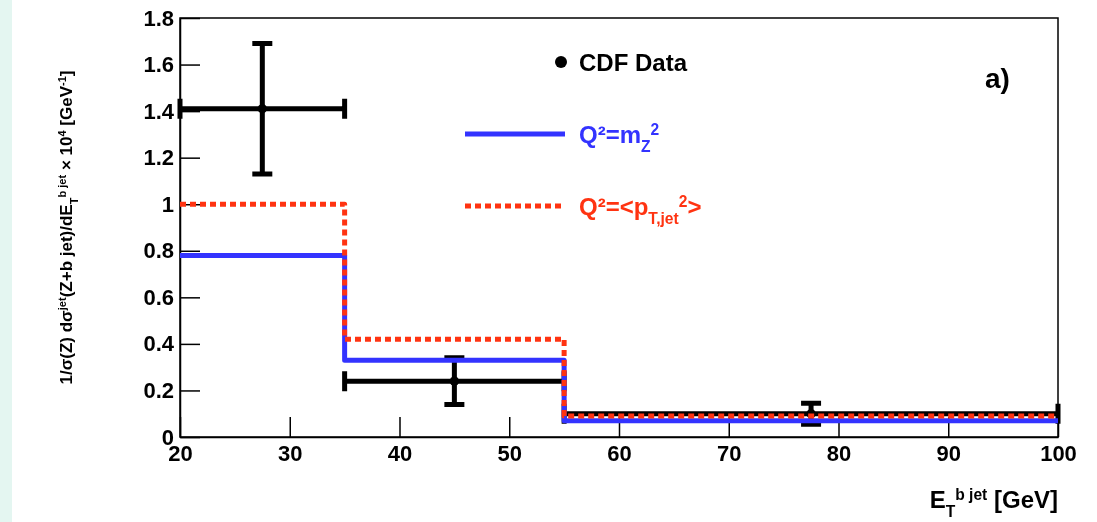  Describe the element at coordinates (619, 453) in the screenshot. I see `x-tick-label: 60` at that location.